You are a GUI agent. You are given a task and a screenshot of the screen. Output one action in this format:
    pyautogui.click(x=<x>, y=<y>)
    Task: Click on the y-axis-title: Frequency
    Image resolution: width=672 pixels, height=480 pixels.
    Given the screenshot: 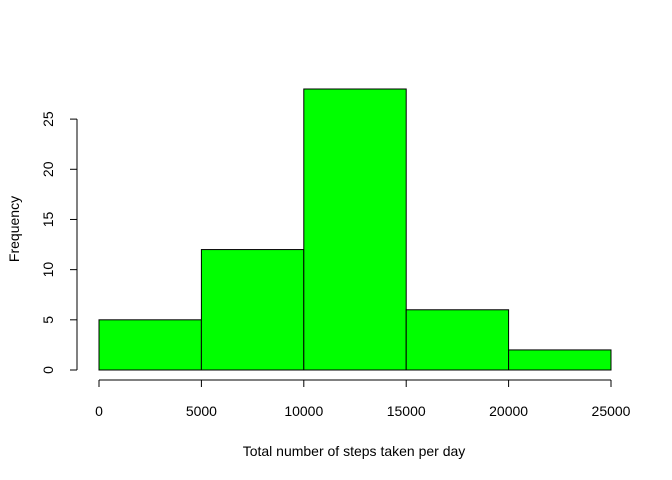 What is the action you would take?
    pyautogui.click(x=14, y=229)
    